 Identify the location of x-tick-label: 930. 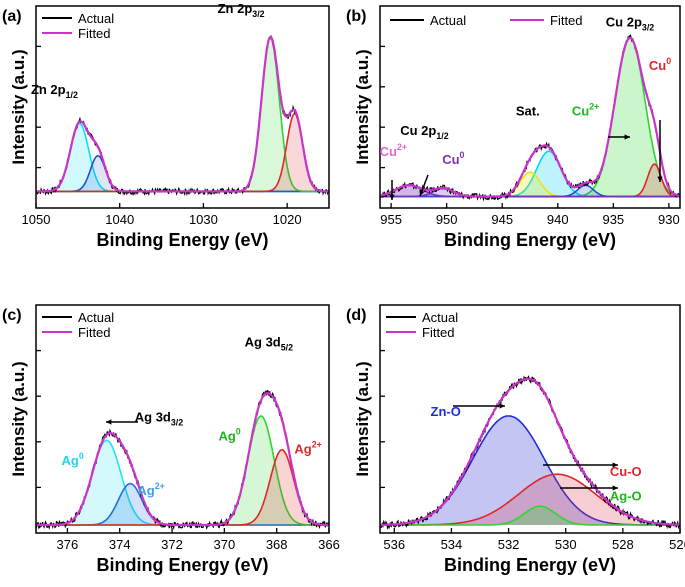
(669, 219).